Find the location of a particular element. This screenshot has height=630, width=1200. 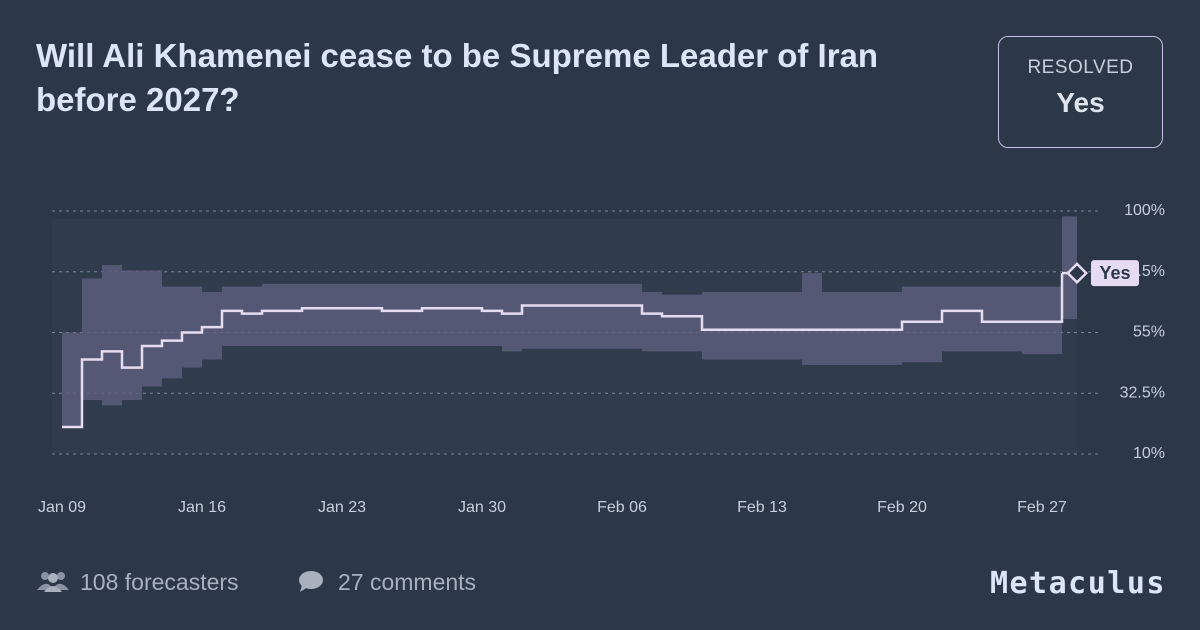

y-tick-label: 100% is located at coordinates (1144, 210).